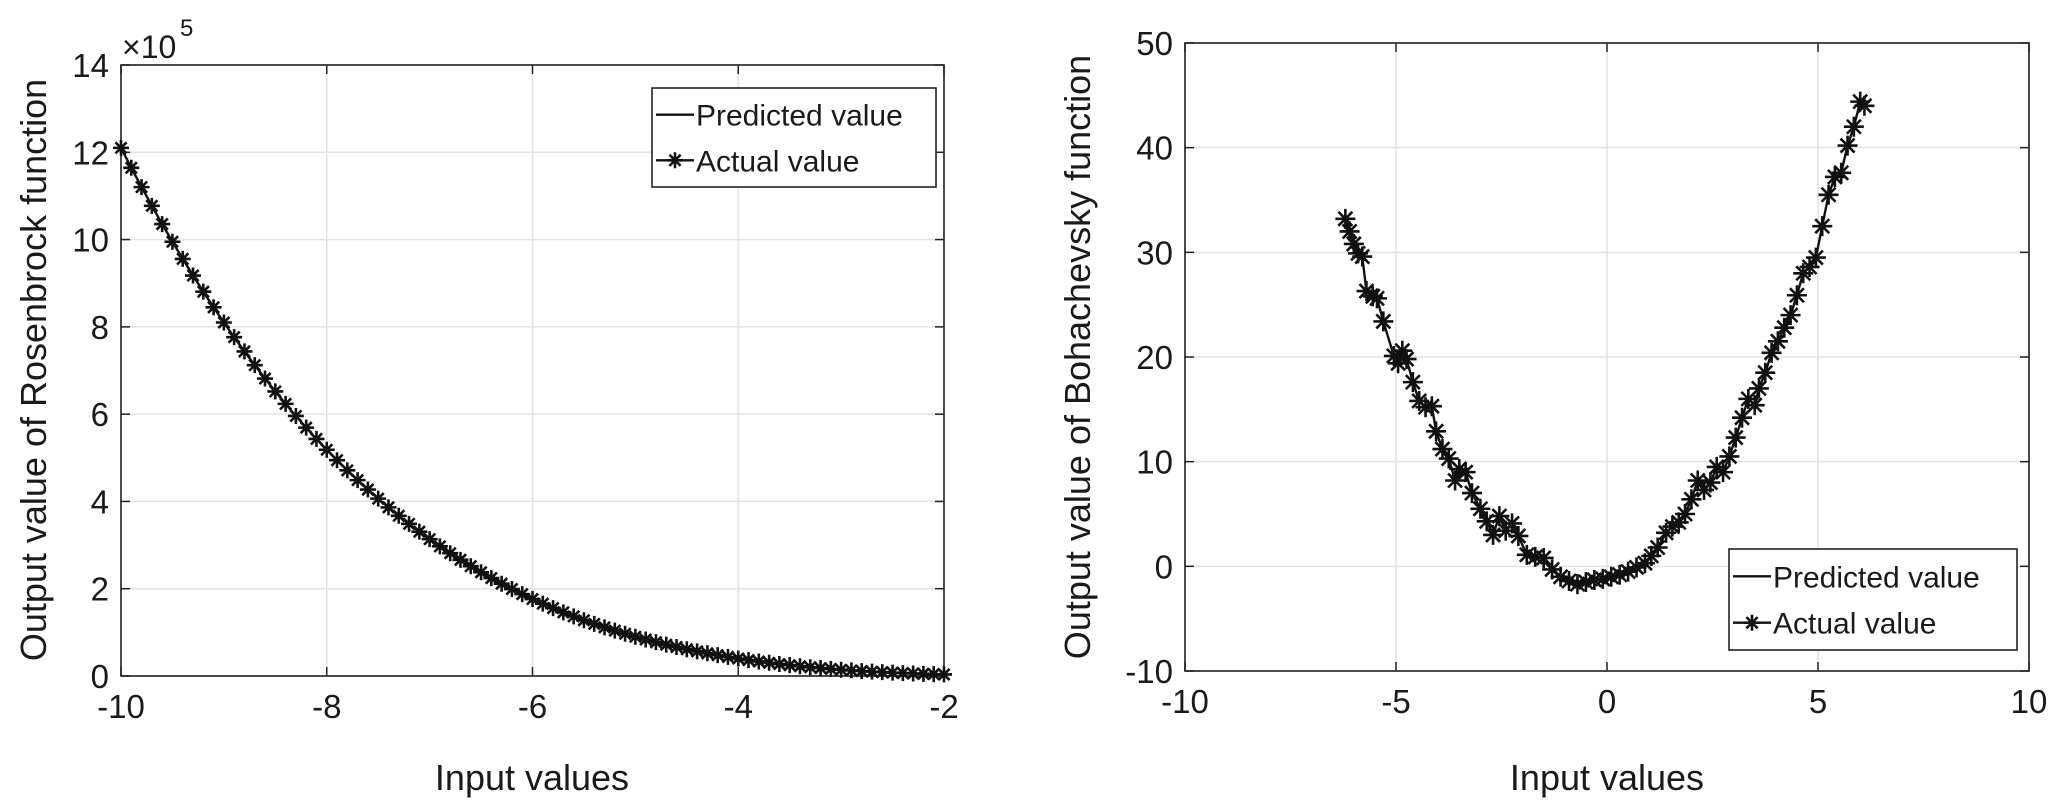  I want to click on y-tick-label: 50, so click(1154, 43).